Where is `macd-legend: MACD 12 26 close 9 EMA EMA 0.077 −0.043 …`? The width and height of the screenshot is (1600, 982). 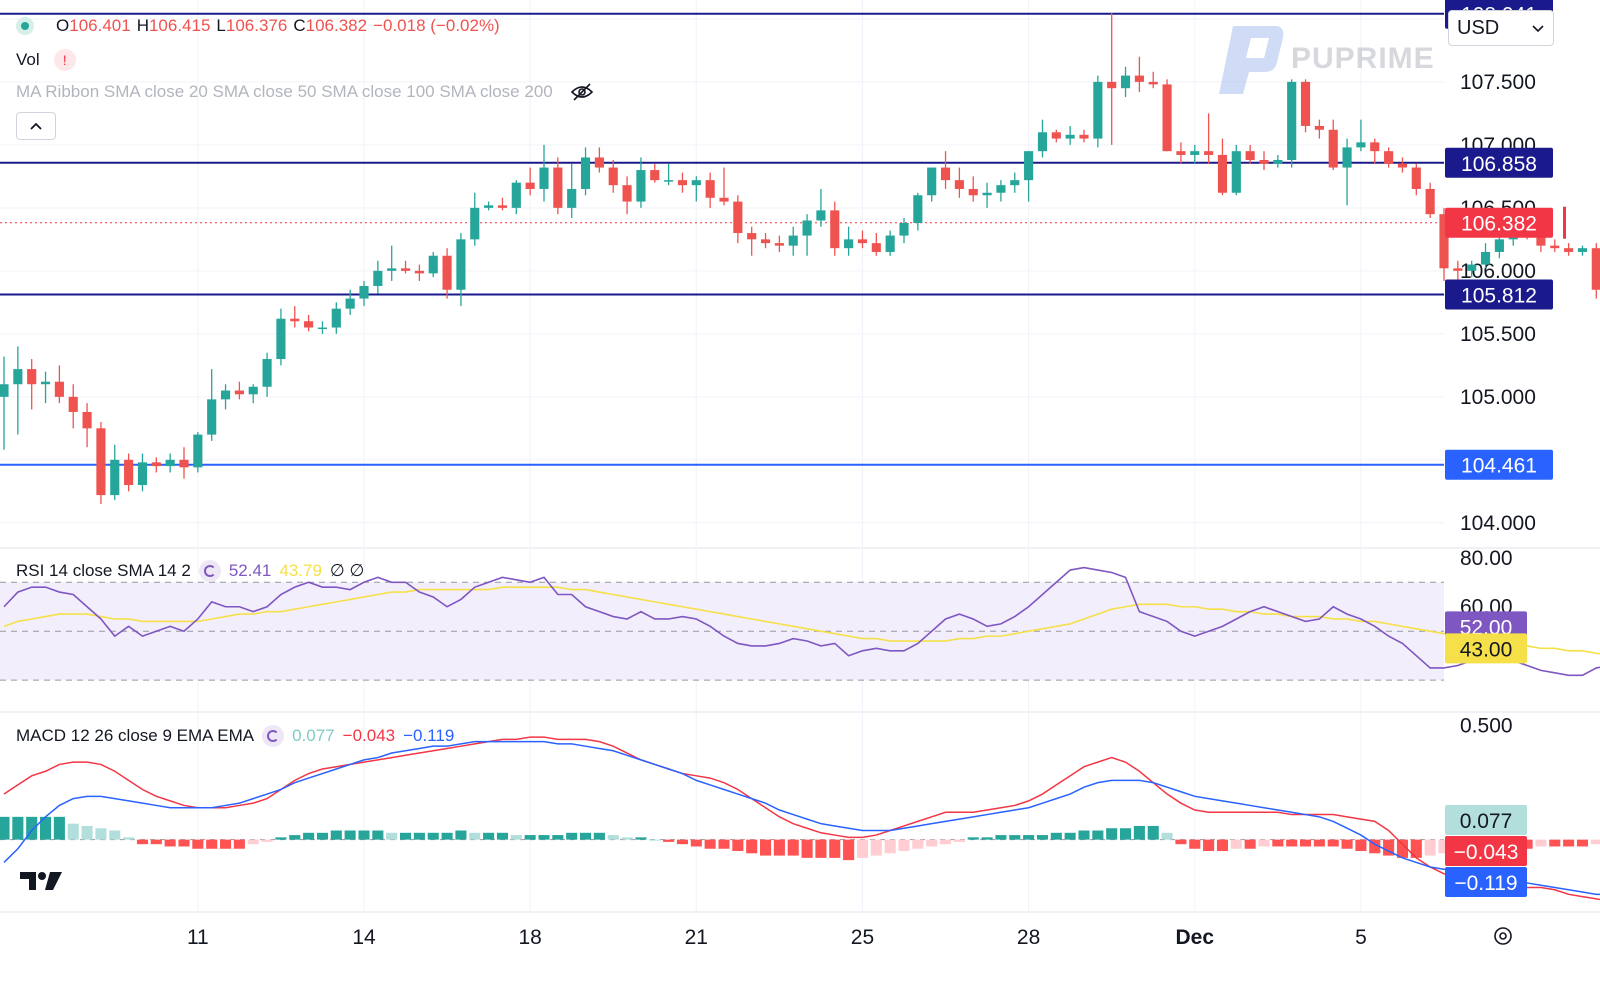 macd-legend: MACD 12 26 close 9 EMA EMA 0.077 −0.043 … is located at coordinates (235, 736).